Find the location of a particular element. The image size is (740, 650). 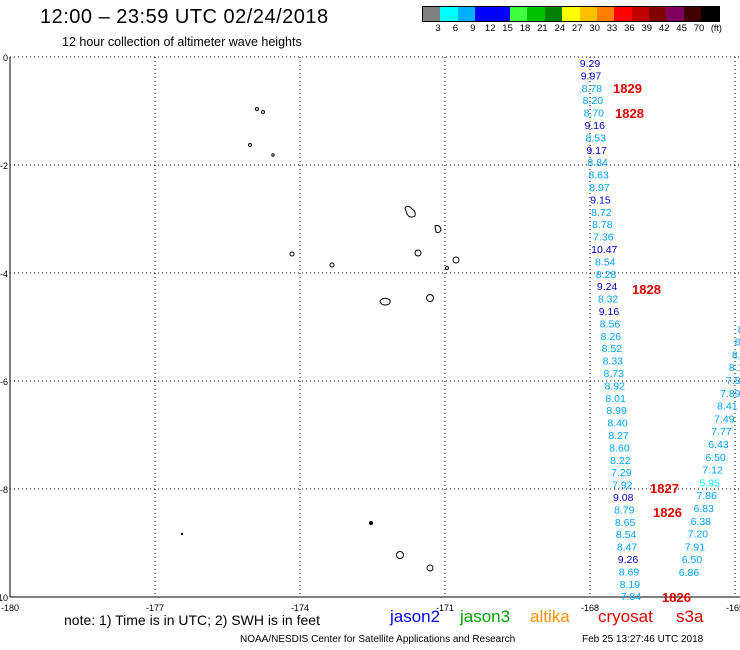

legend-label: 3 is located at coordinates (437, 28).